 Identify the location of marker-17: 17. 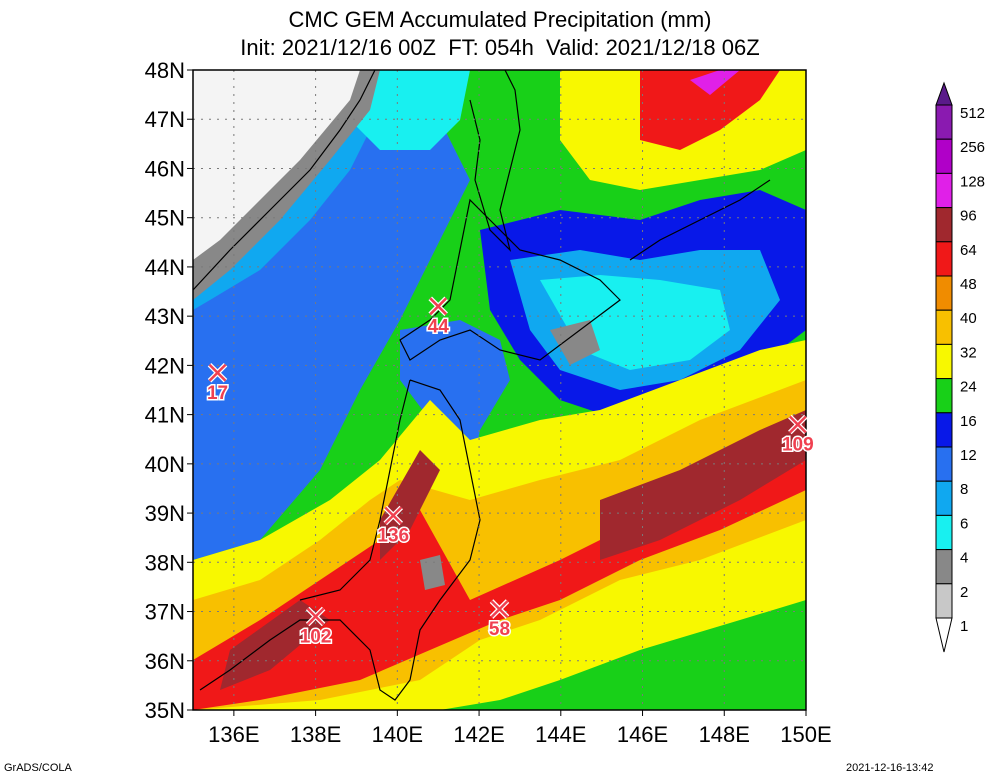
(217, 384).